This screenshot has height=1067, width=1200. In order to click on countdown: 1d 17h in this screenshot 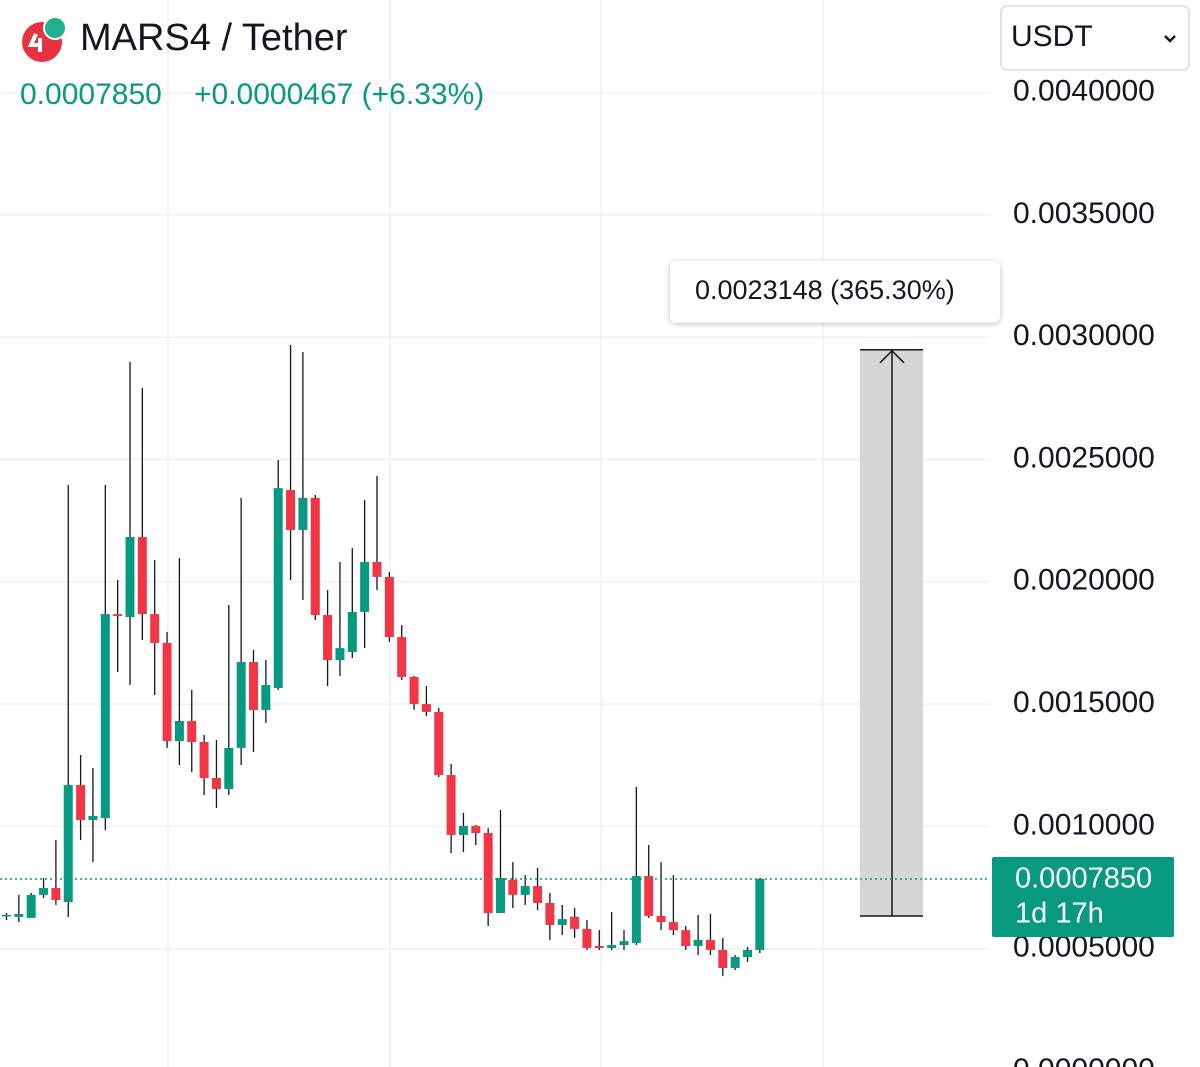, I will do `click(1059, 914)`.